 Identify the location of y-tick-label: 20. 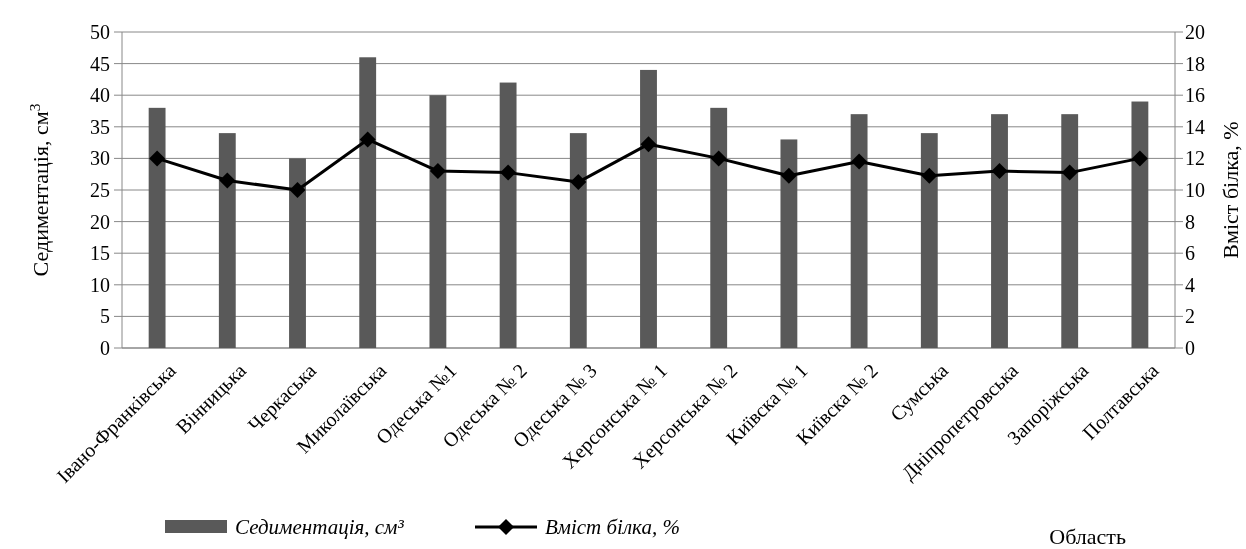
(100, 221).